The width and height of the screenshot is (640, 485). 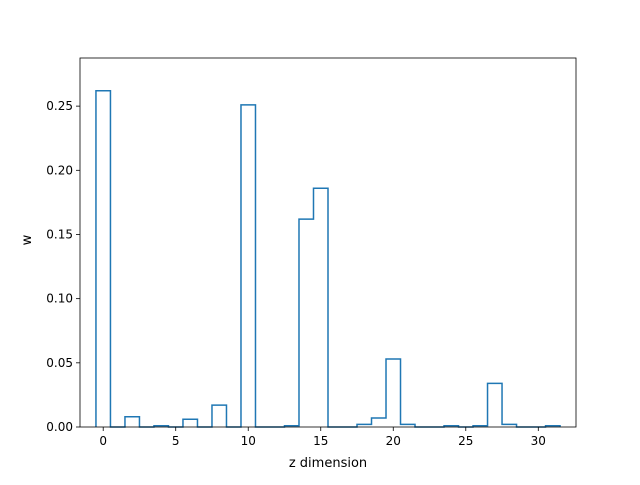 What do you see at coordinates (59, 299) in the screenshot?
I see `y-tick-label: 0.10` at bounding box center [59, 299].